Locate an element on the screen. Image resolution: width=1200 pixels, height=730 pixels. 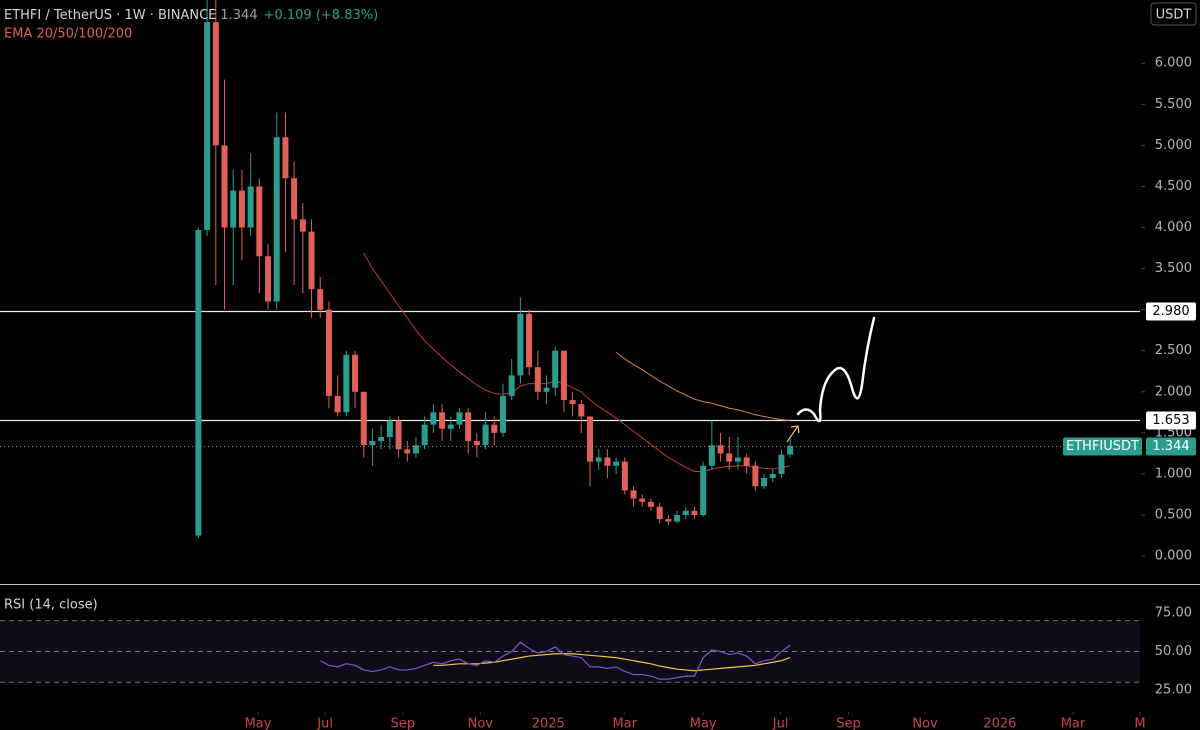
x-tick-label: Nov is located at coordinates (925, 723).